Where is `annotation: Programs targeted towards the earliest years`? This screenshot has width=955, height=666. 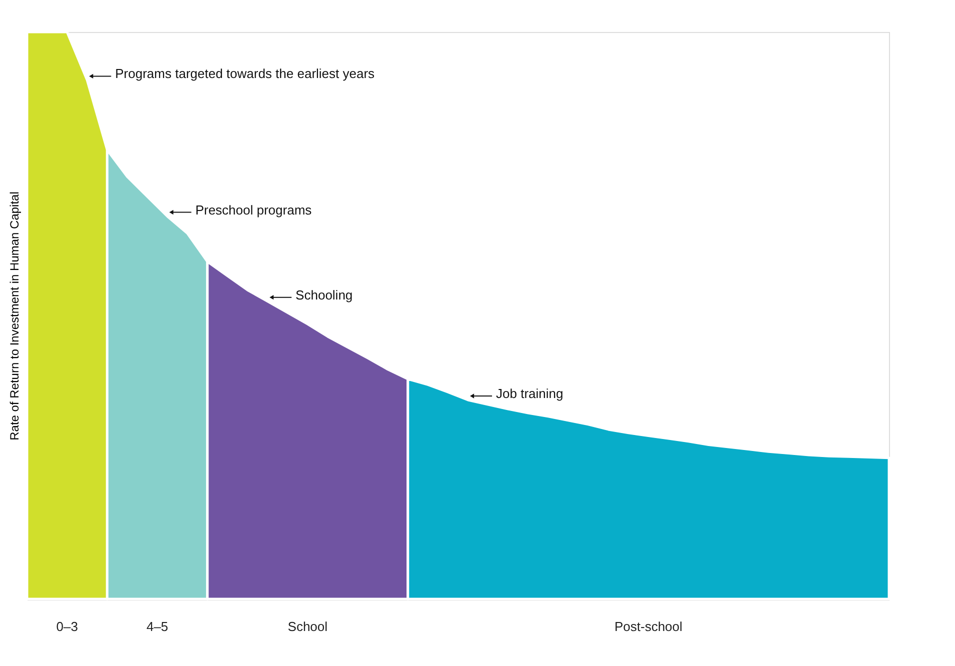 annotation: Programs targeted towards the earliest years is located at coordinates (245, 74).